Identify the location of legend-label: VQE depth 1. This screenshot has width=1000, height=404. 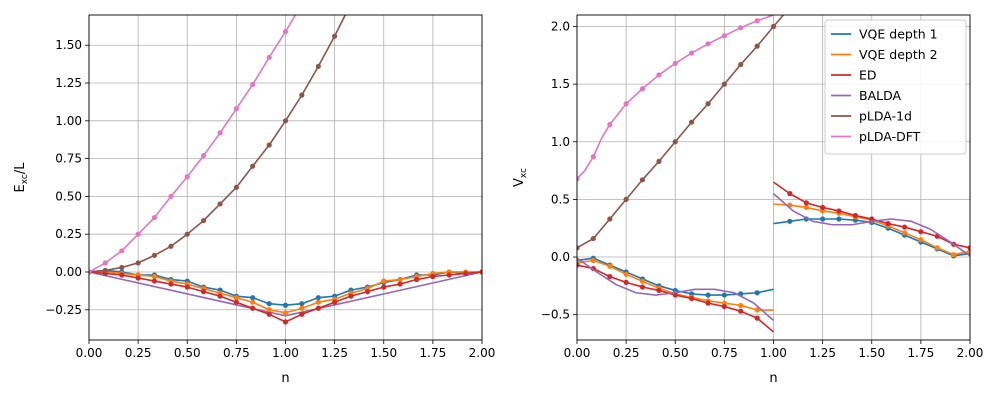
(898, 34).